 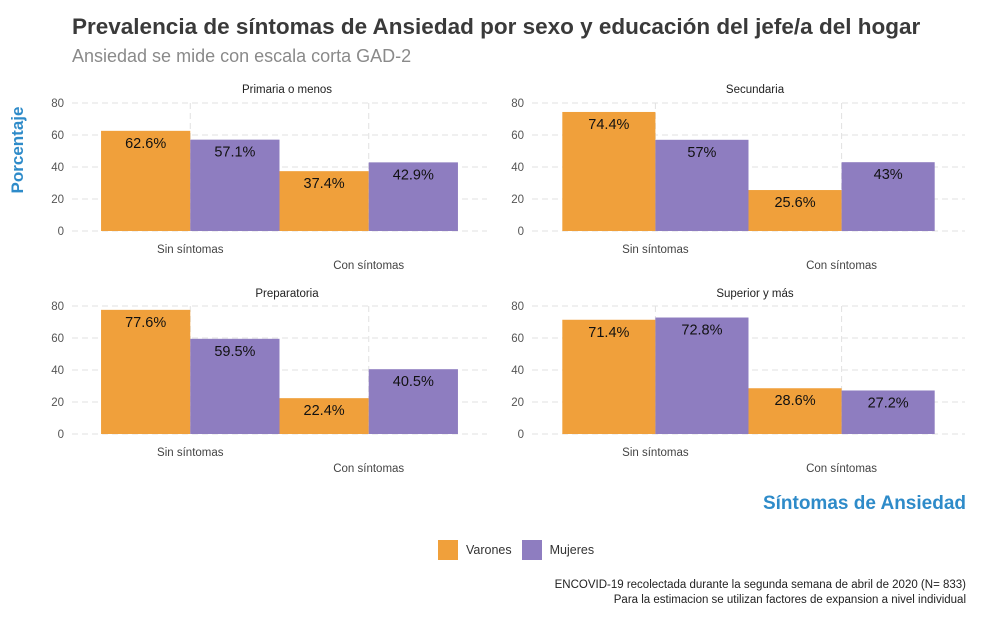 What do you see at coordinates (413, 382) in the screenshot?
I see `data-label-mujeres: 40.5%` at bounding box center [413, 382].